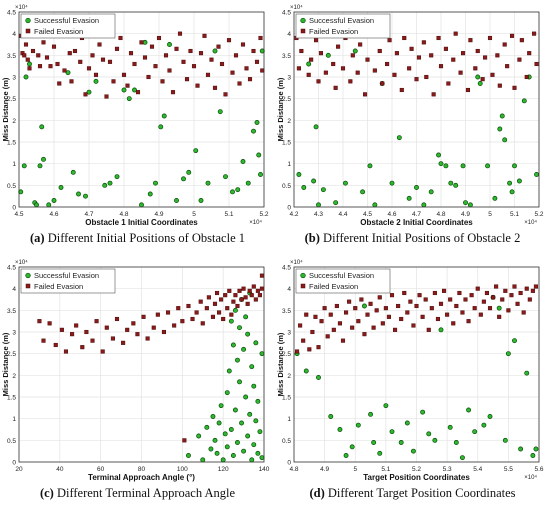 The height and width of the screenshot is (510, 550). I want to click on y-tick-label: 3.5, so click(286, 56).